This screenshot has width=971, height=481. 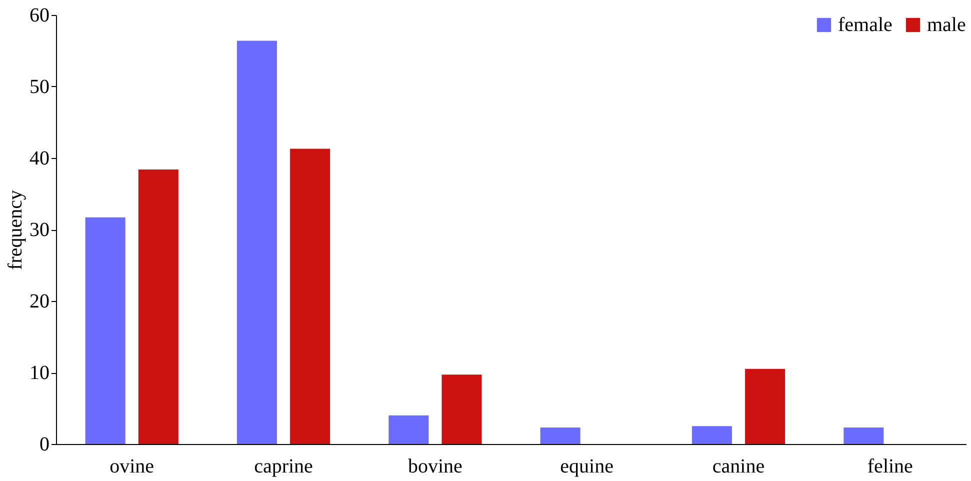 What do you see at coordinates (865, 25) in the screenshot?
I see `legend-label: female` at bounding box center [865, 25].